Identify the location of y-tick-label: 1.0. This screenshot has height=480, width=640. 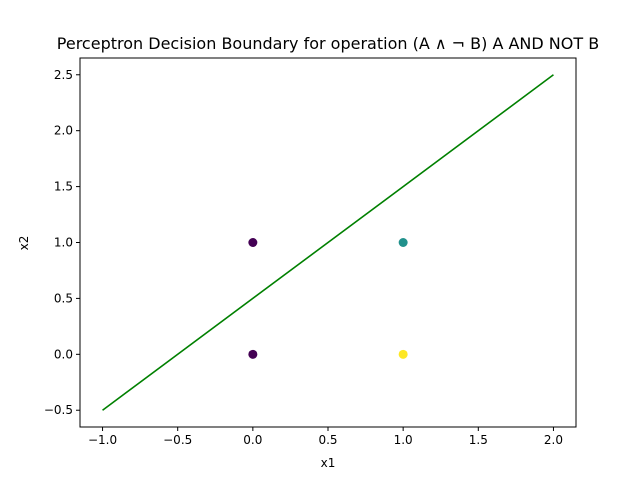
(63, 243).